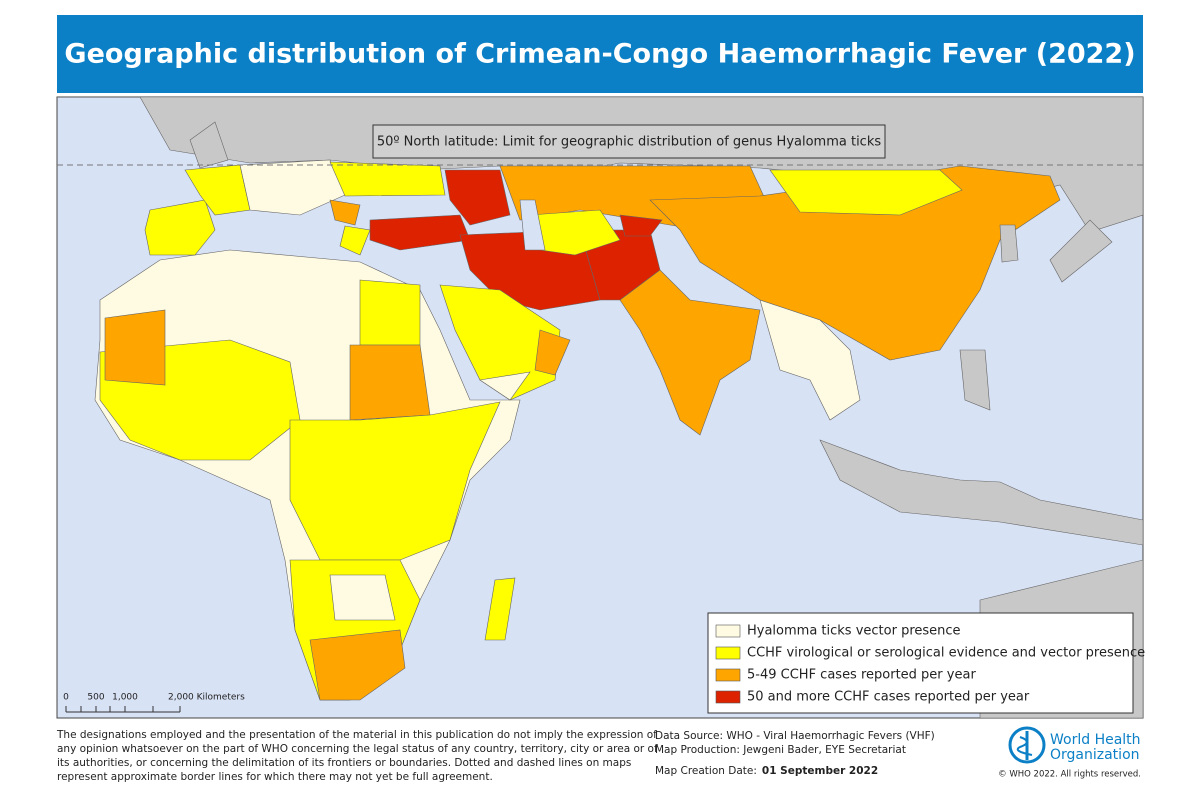 This screenshot has width=1200, height=800. What do you see at coordinates (532, 225) in the screenshot?
I see `caspian-sea` at bounding box center [532, 225].